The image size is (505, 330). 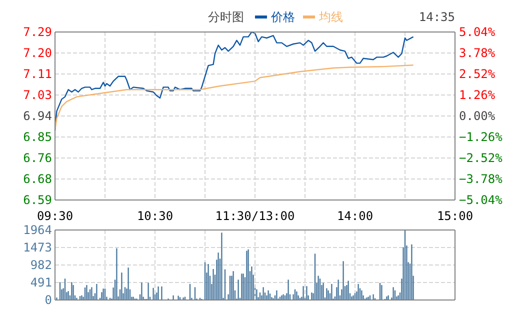 What do you see at coordinates (480, 200) in the screenshot?
I see `text: −5.04%` at bounding box center [480, 200].